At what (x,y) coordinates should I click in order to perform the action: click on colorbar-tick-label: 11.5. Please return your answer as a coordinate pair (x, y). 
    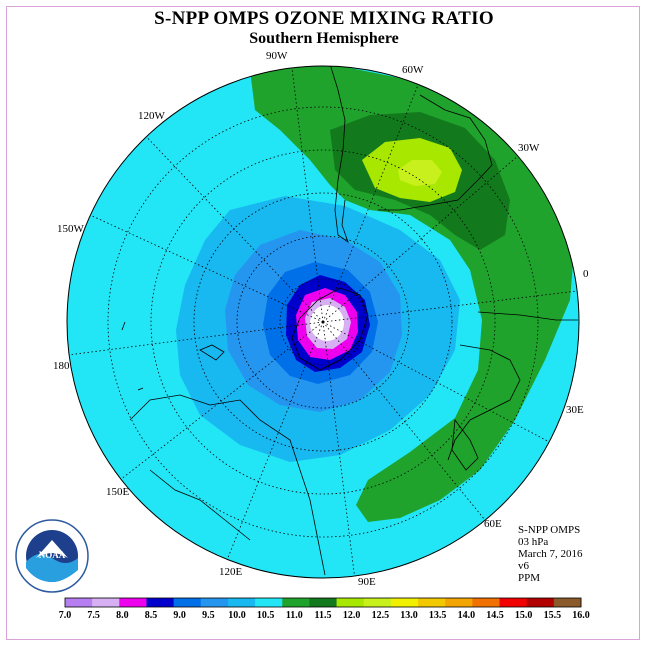
    Looking at the image, I should click on (323, 615).